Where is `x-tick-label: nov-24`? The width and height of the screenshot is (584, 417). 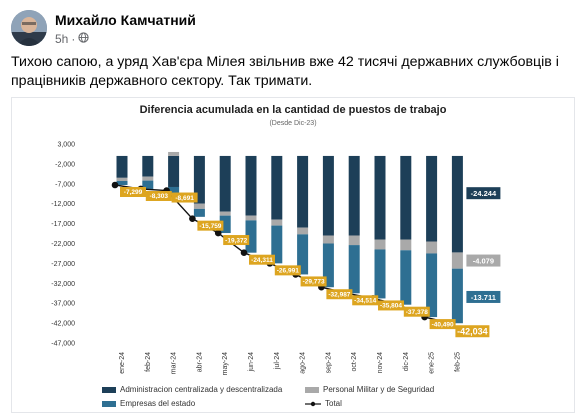
x-tick-label: nov-24 is located at coordinates (380, 363).